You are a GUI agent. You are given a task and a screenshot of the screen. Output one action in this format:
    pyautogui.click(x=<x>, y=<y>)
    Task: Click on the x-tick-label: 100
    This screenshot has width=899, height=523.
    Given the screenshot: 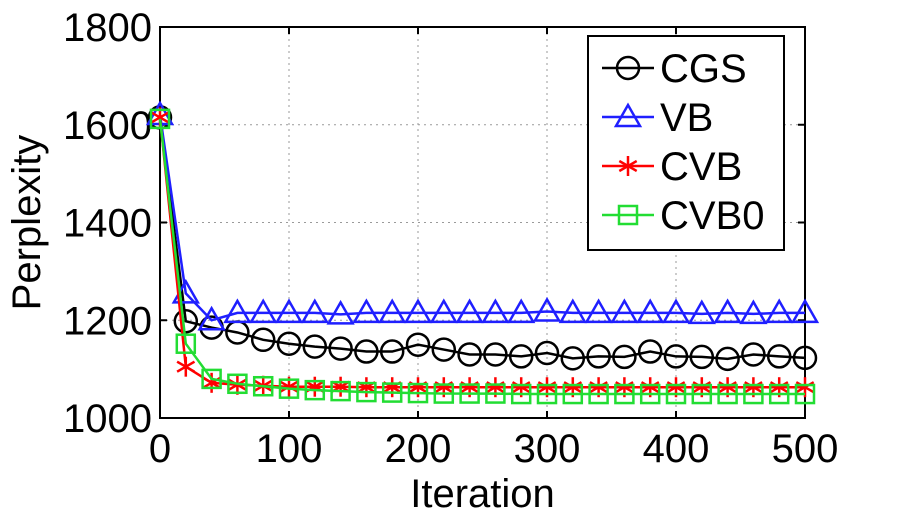 What is the action you would take?
    pyautogui.click(x=289, y=449)
    